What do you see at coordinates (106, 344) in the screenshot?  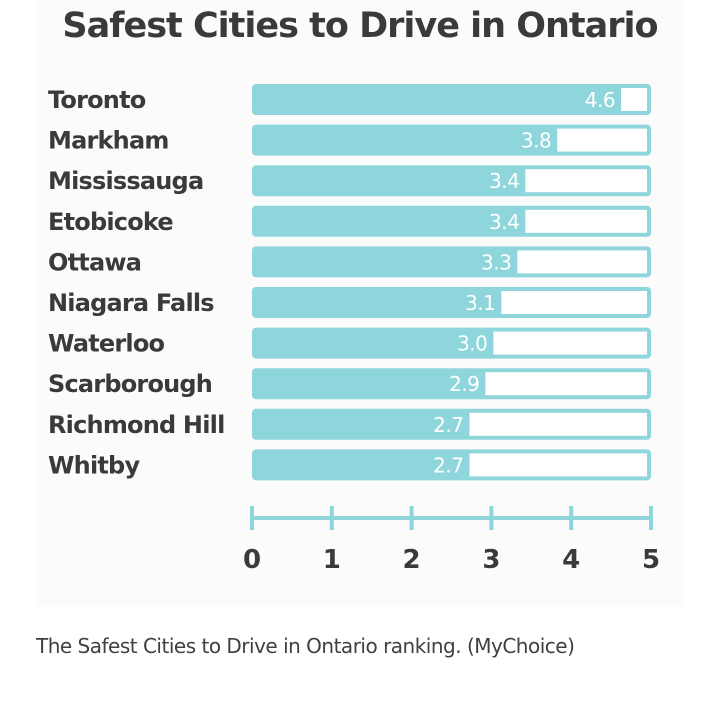 I see `category-label: Waterloo` at bounding box center [106, 344].